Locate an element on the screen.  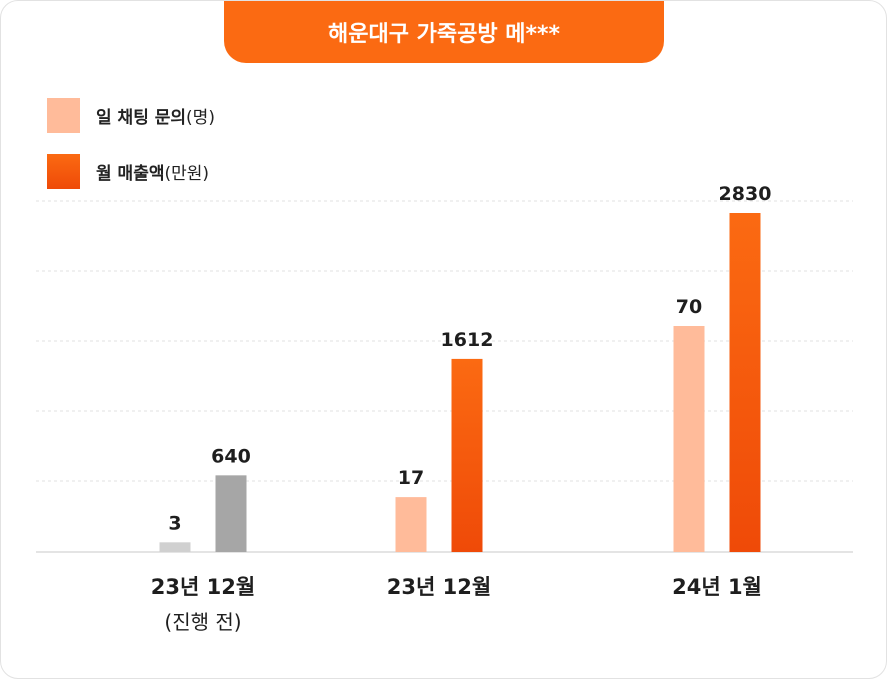
legend-unit-sales: (만원) is located at coordinates (187, 173).